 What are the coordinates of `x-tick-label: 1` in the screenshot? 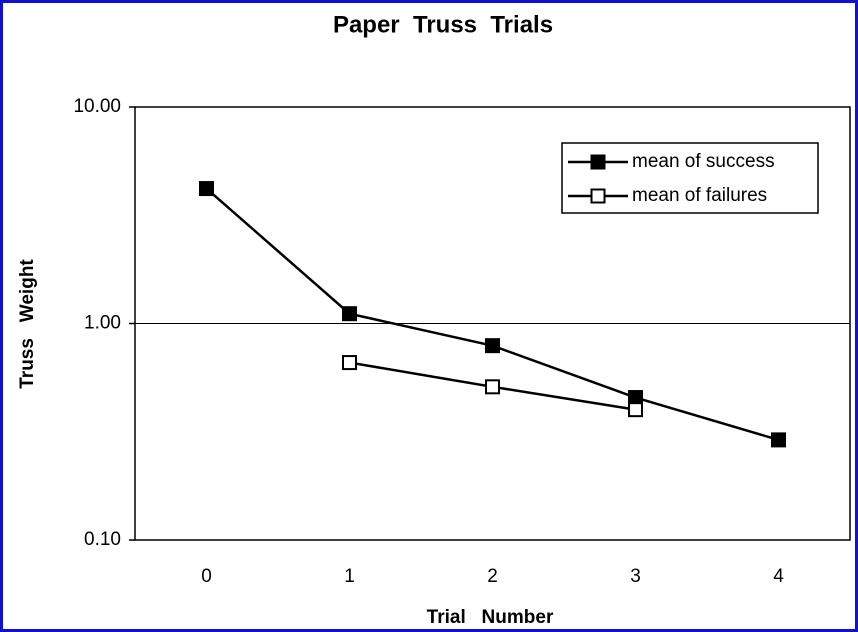 It's located at (349, 576).